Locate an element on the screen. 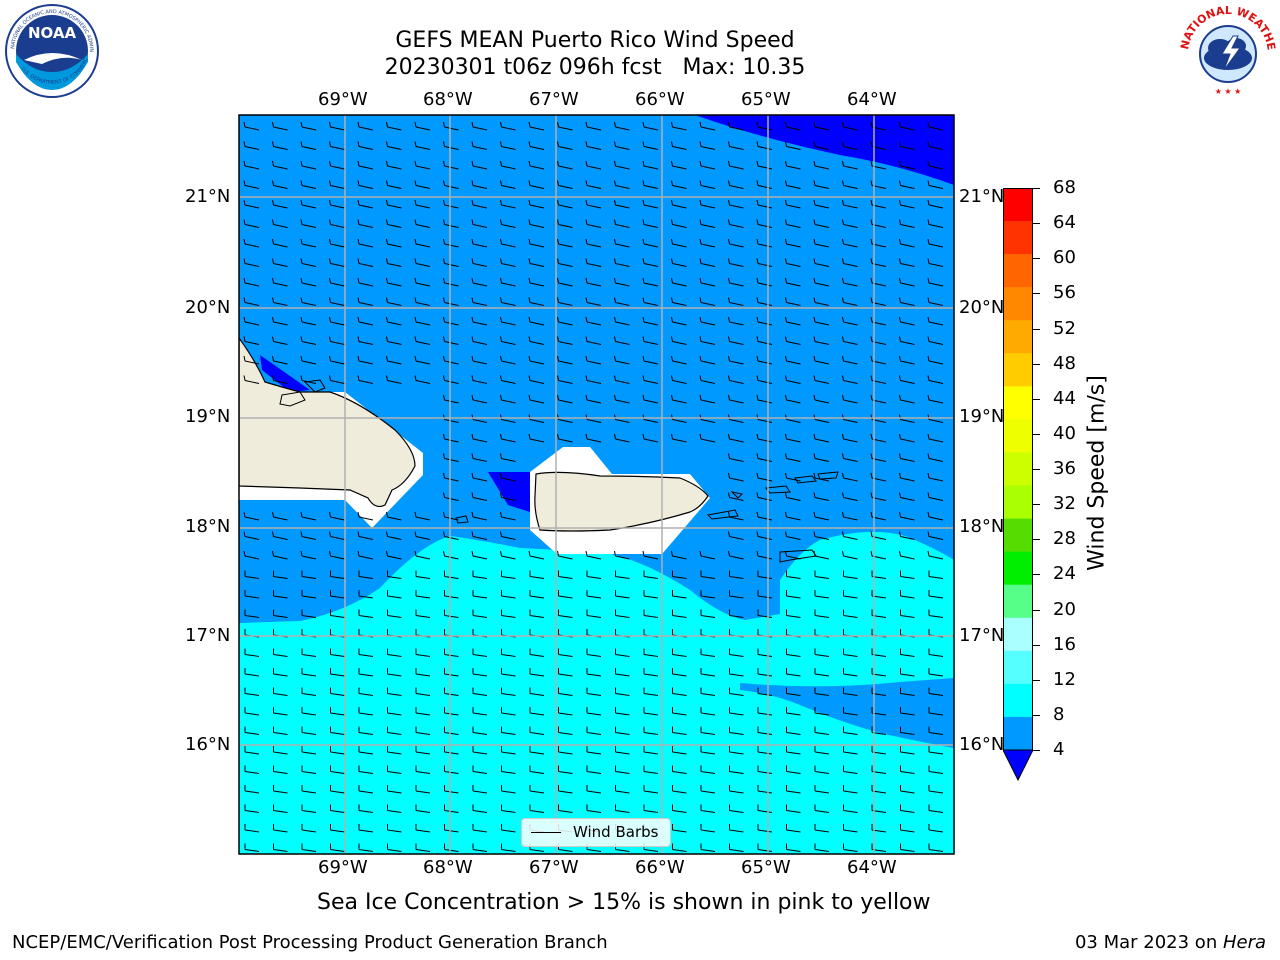  svg-text: NOAA is located at coordinates (52, 33).